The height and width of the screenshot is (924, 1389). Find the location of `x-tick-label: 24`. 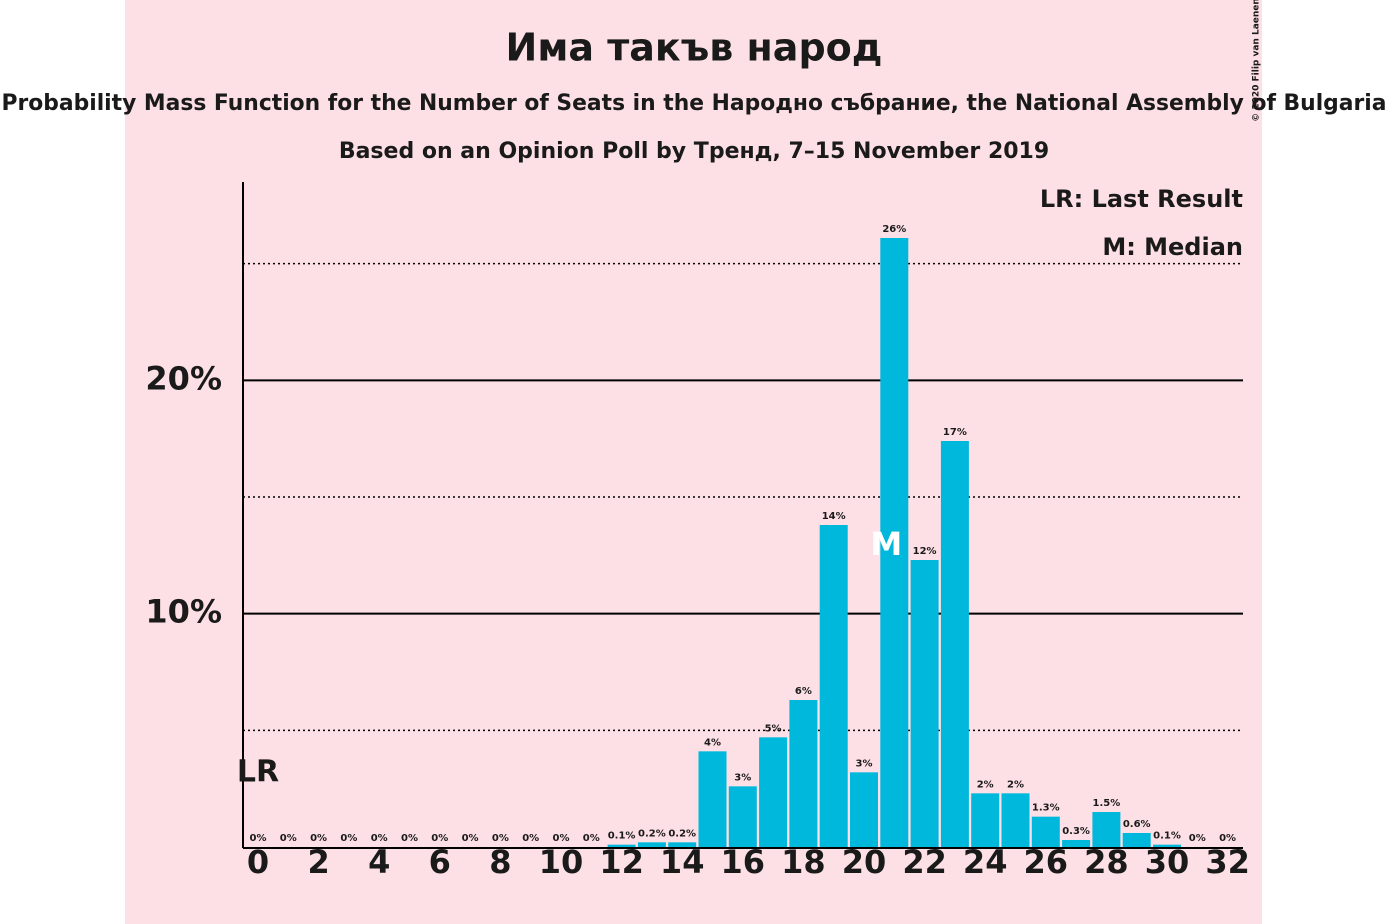

x-tick-label: 24 is located at coordinates (985, 862).